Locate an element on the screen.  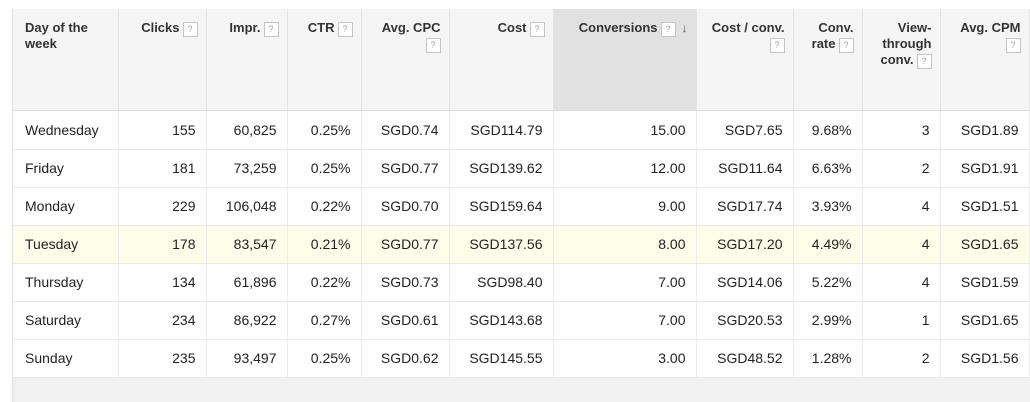
column-header-label: Impr. is located at coordinates (245, 27).